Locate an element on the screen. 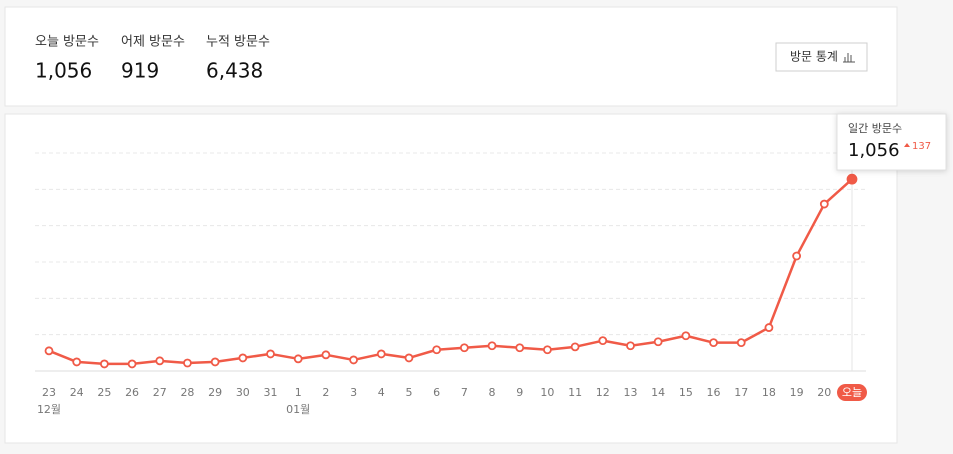 Image resolution: width=953 pixels, height=454 pixels. x-tick-label: 19 is located at coordinates (797, 392).